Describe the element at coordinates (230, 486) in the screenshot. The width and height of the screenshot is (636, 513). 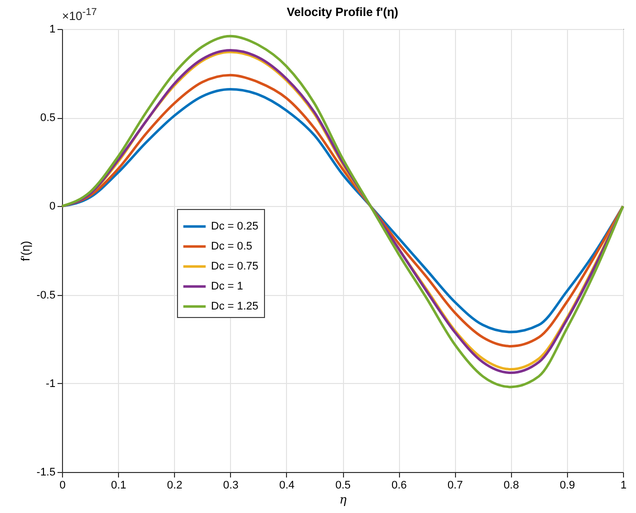
I see `x-tick-label: 0.3` at that location.